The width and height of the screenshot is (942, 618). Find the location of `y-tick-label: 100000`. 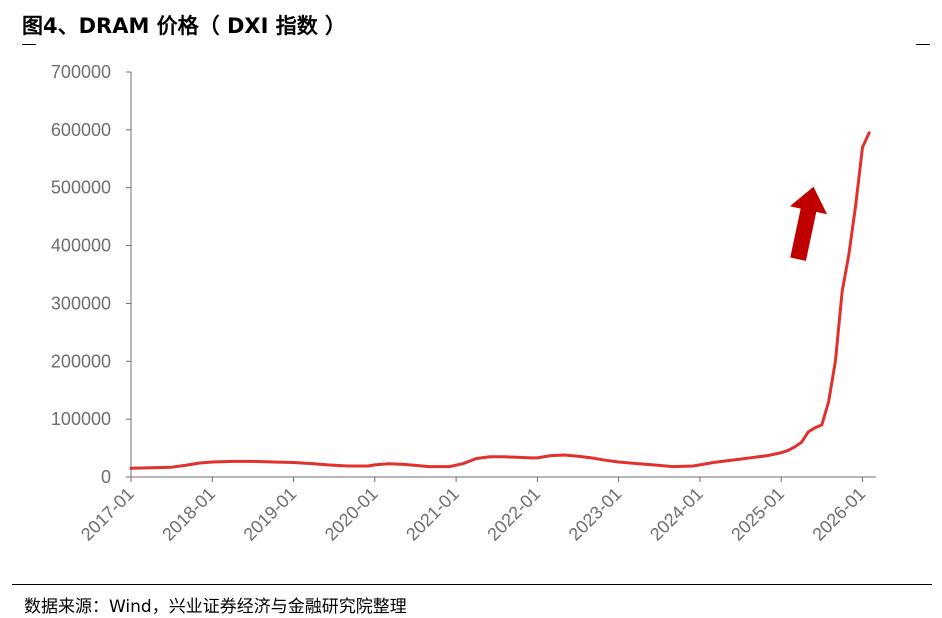

y-tick-label: 100000 is located at coordinates (81, 419).